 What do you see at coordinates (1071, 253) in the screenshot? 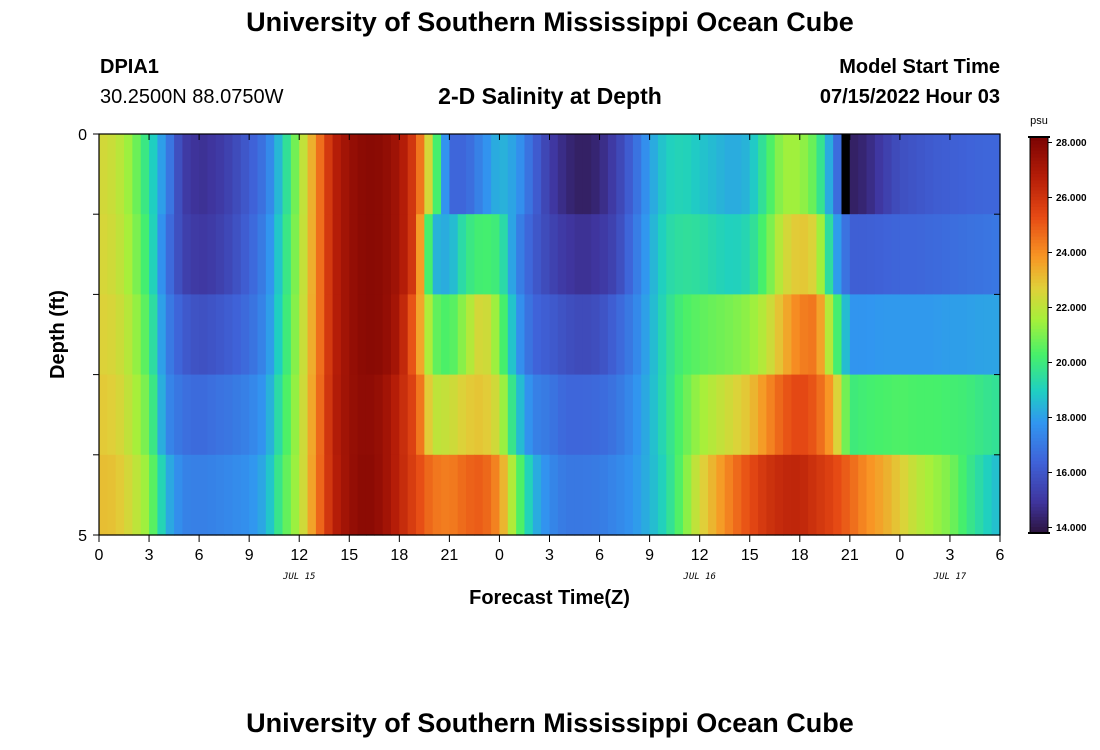
I see `colorbar-tick-label: 24.000` at bounding box center [1071, 253].